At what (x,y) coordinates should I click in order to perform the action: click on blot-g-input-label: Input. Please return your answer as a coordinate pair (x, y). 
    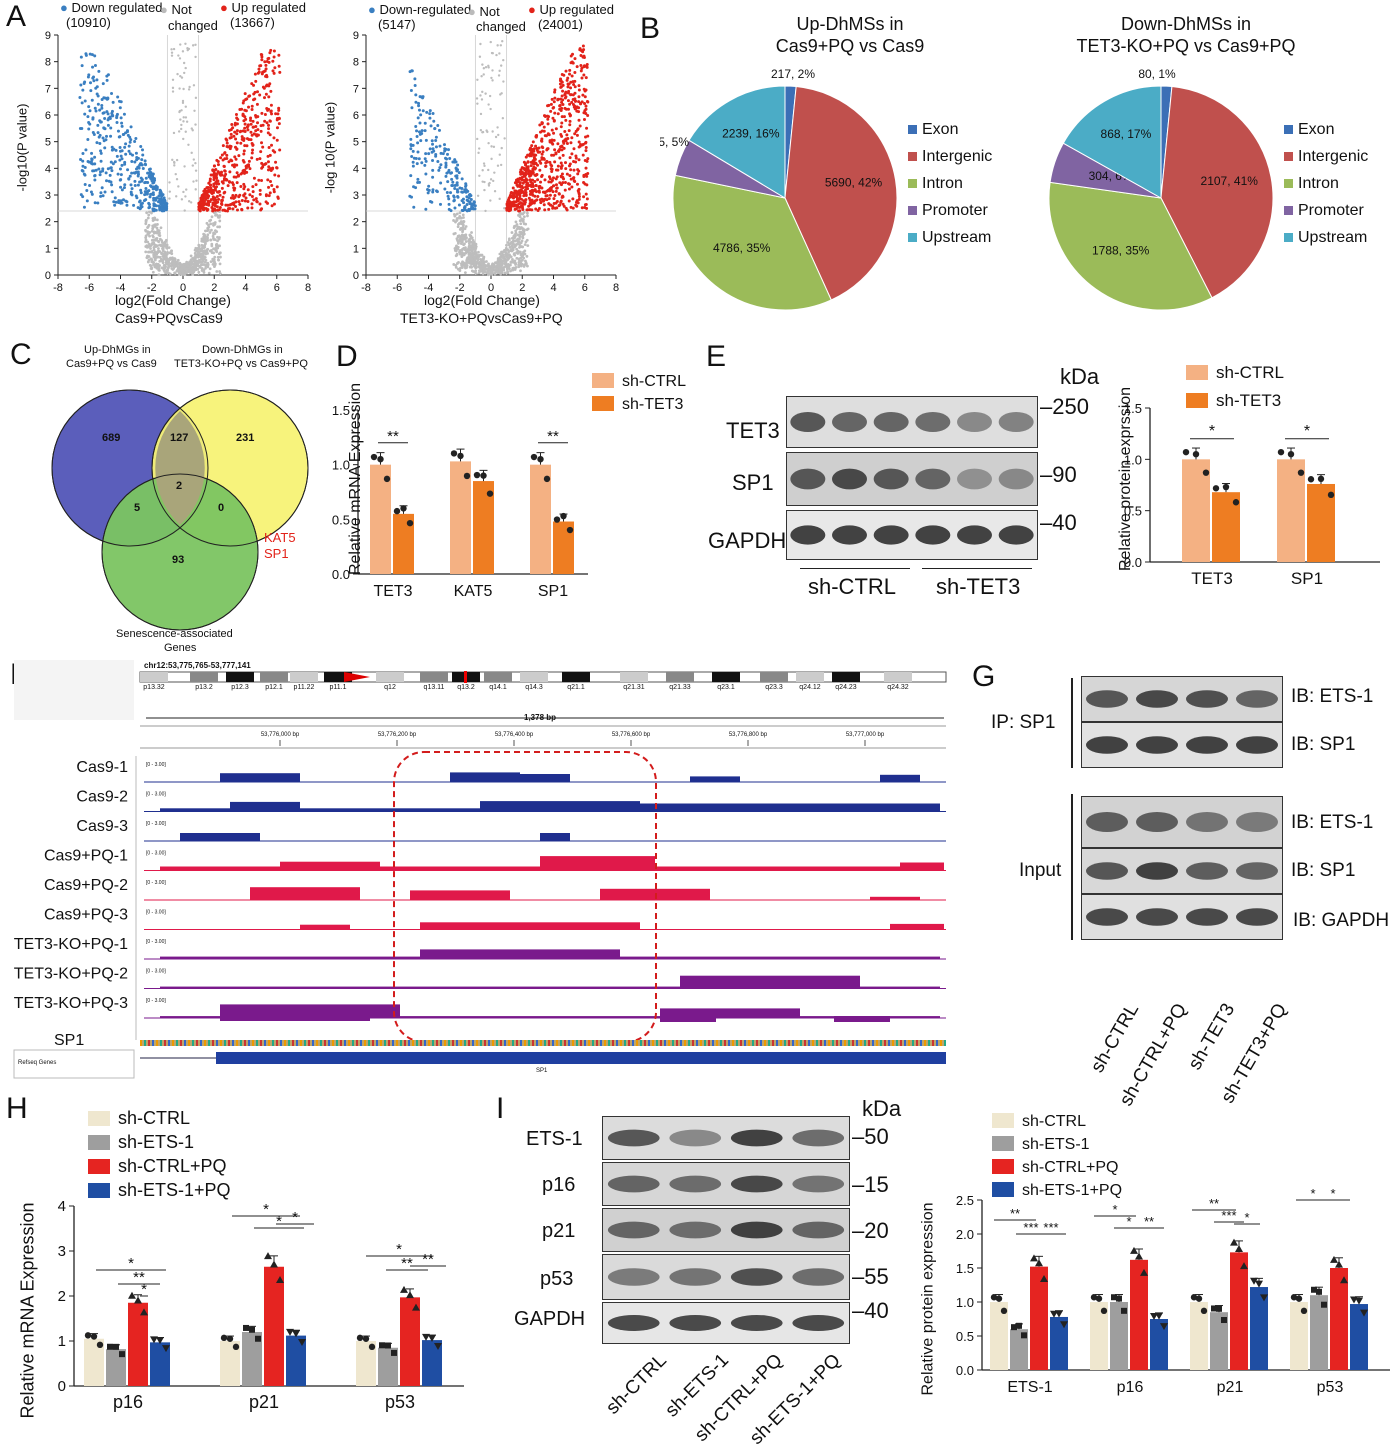
    Looking at the image, I should click on (1040, 870).